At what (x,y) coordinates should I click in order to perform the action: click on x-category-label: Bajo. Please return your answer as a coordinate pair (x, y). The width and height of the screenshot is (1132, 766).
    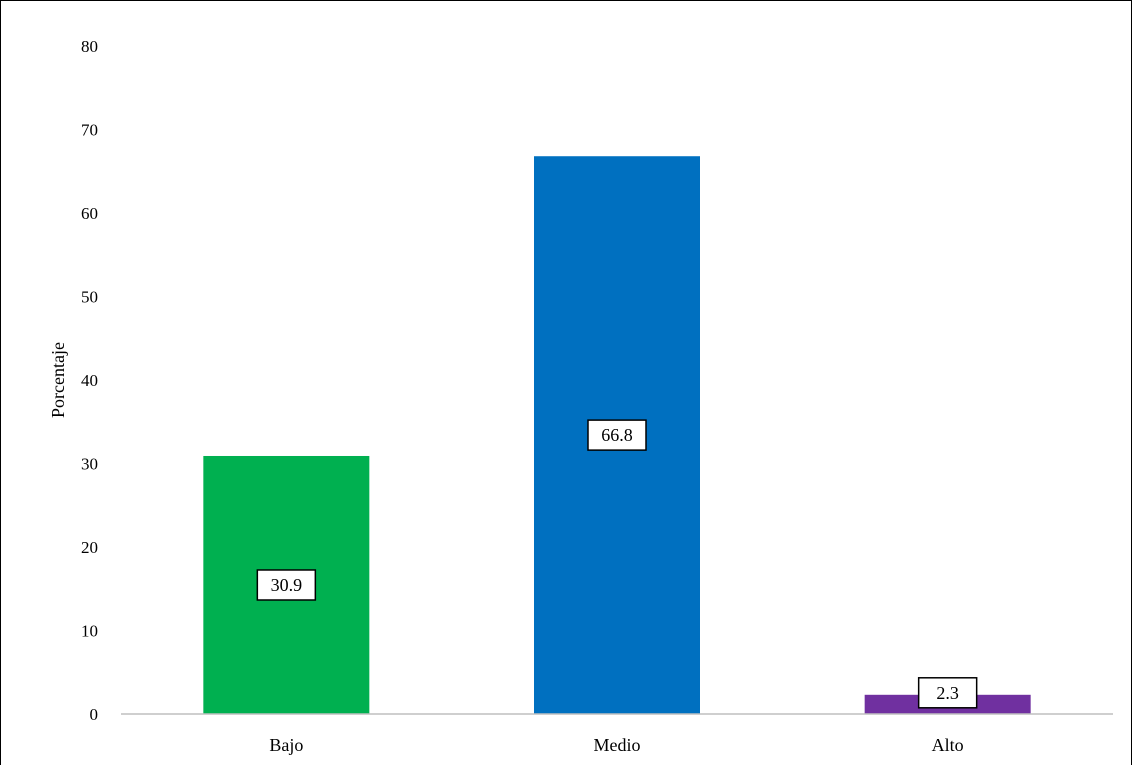
    Looking at the image, I should click on (286, 745).